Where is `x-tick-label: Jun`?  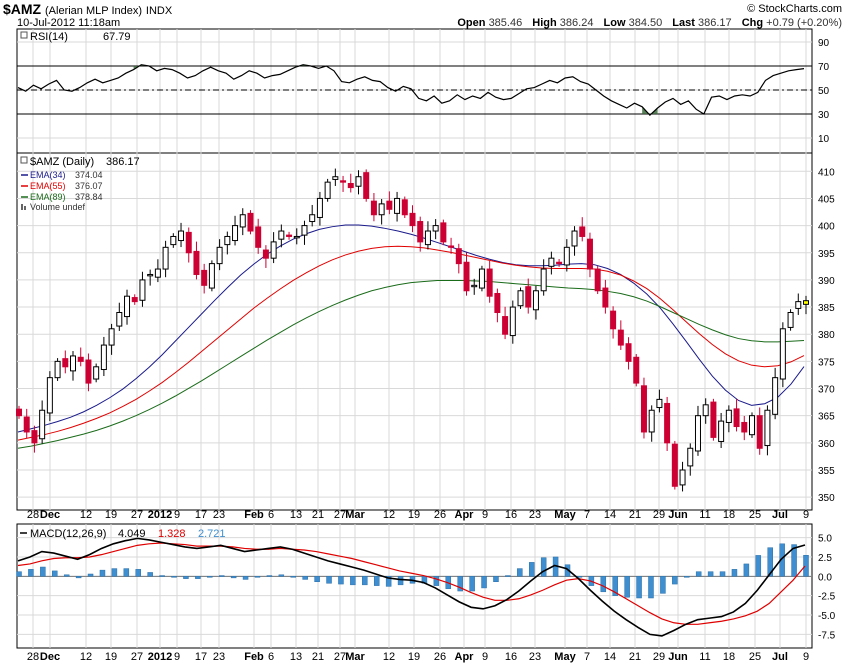
x-tick-label: Jun is located at coordinates (678, 657).